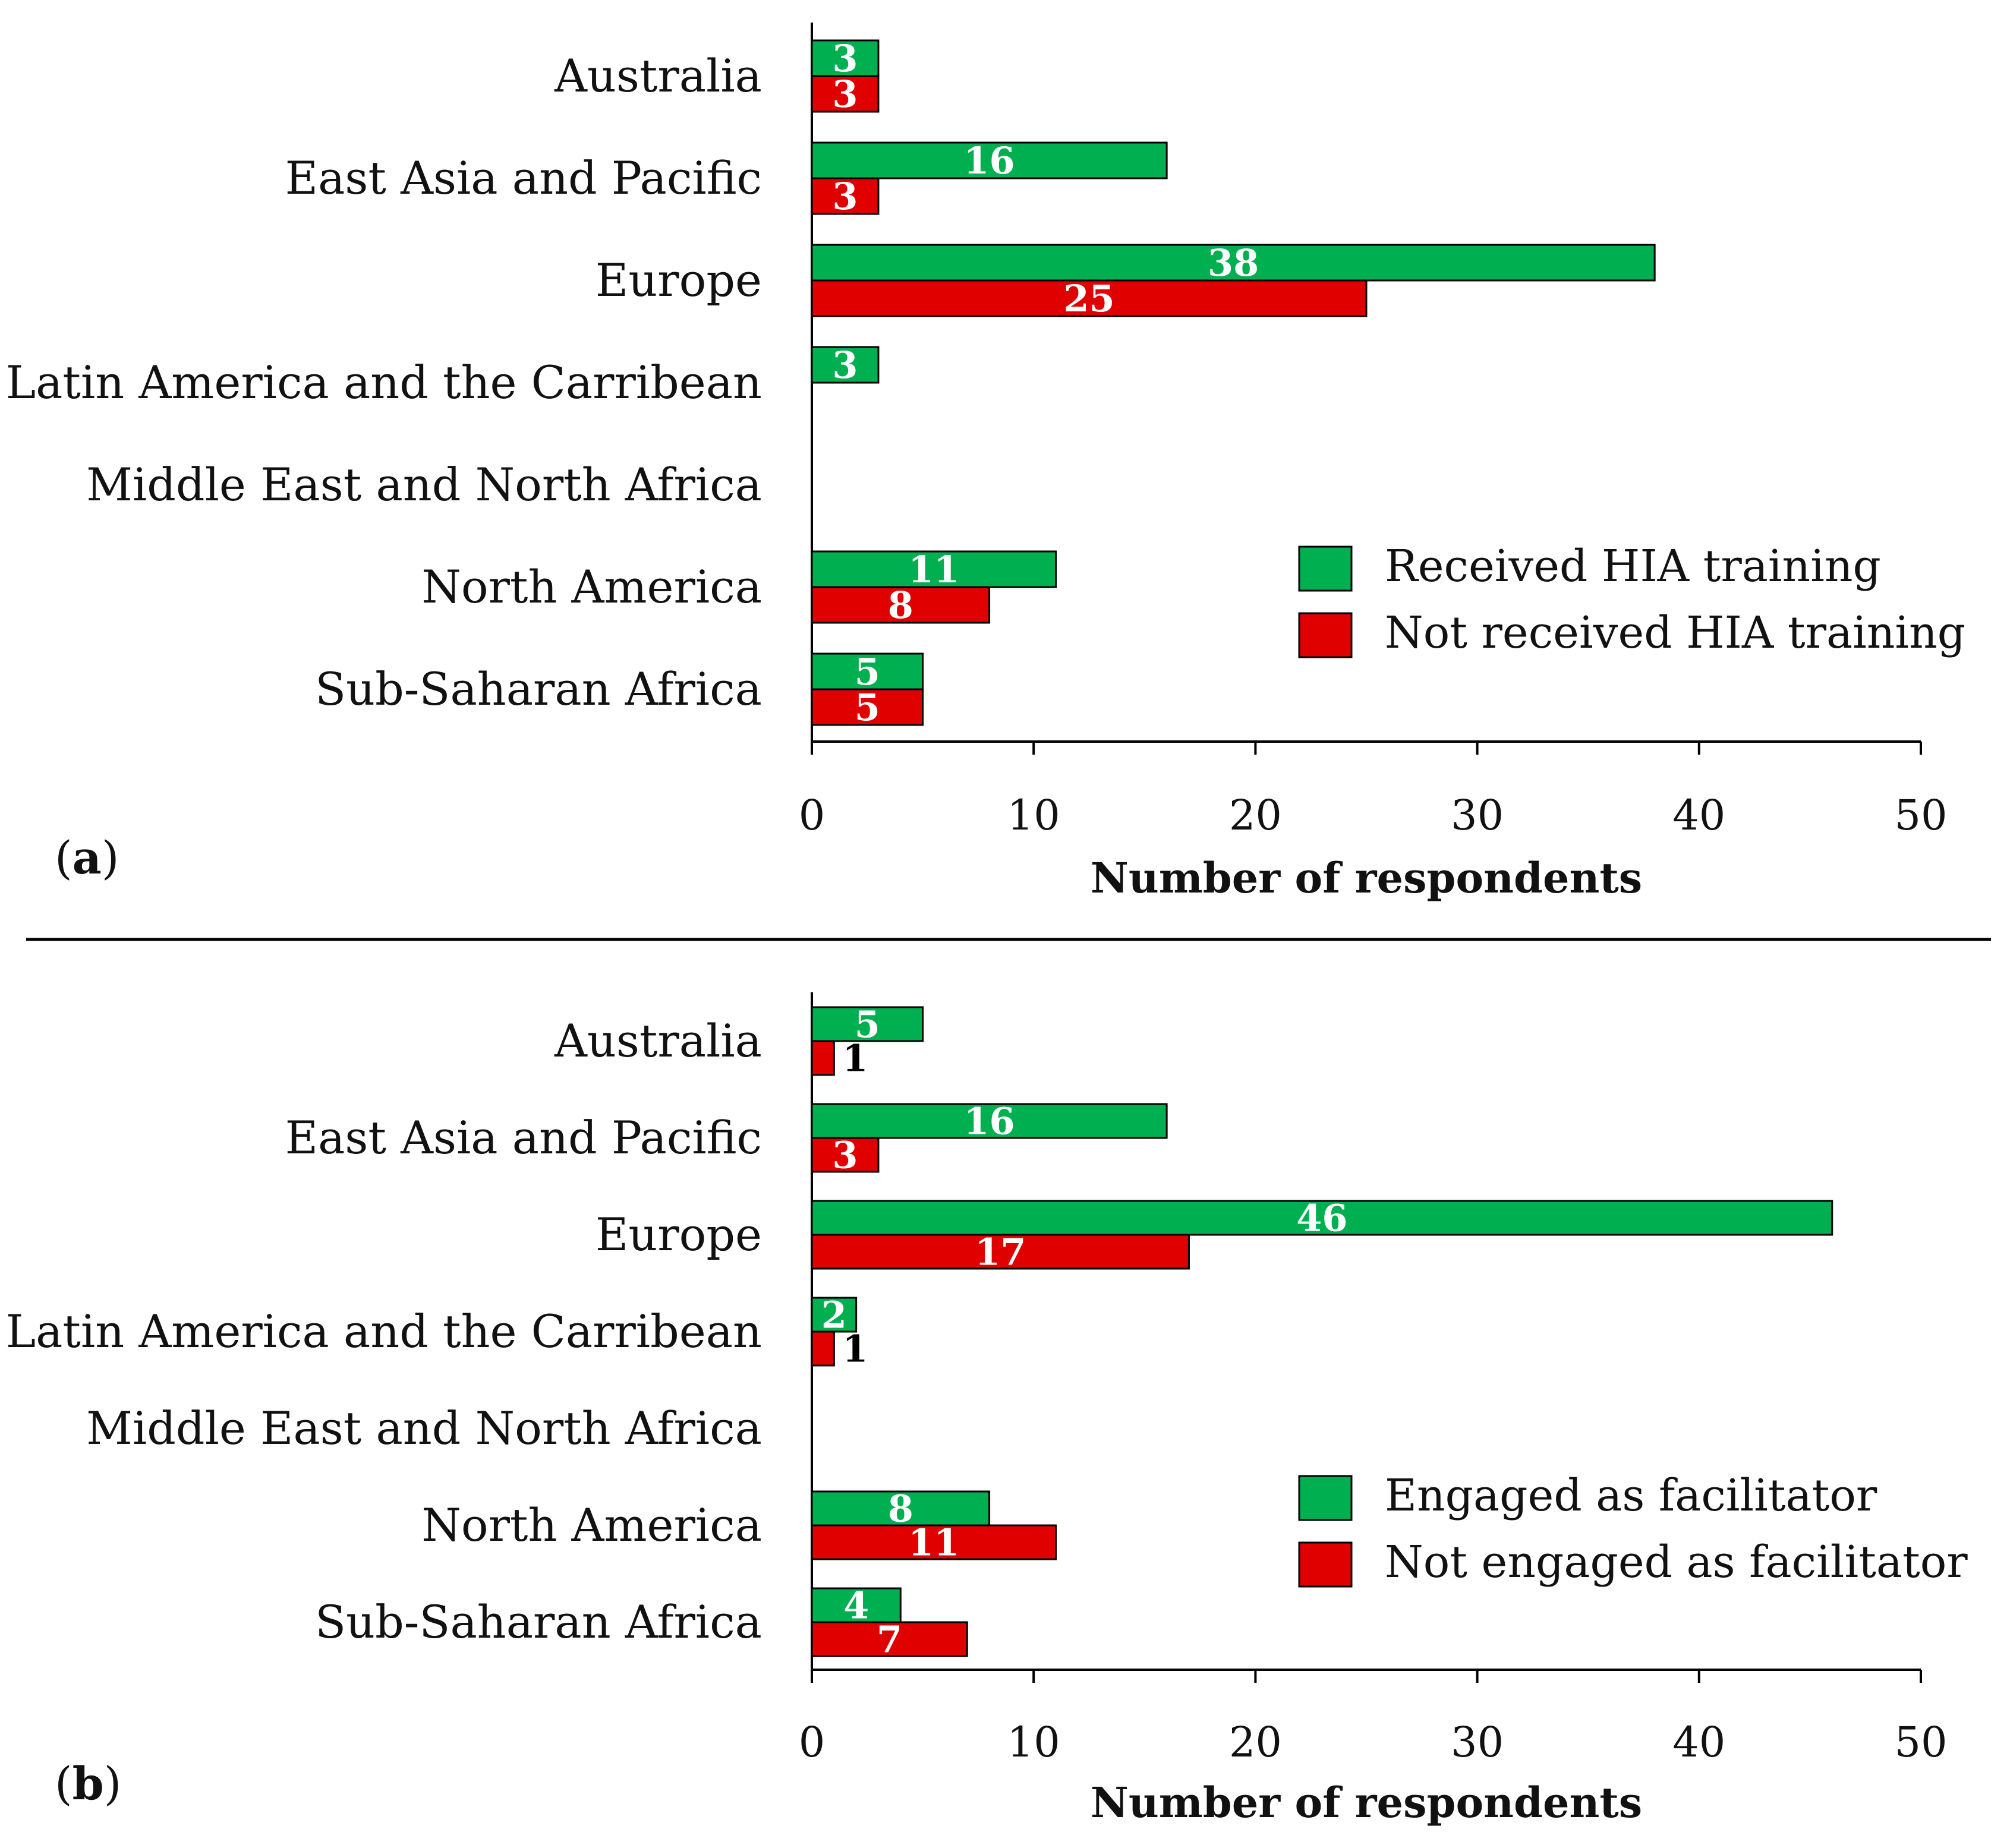  I want to click on legend-label: Received HIA training, so click(1633, 566).